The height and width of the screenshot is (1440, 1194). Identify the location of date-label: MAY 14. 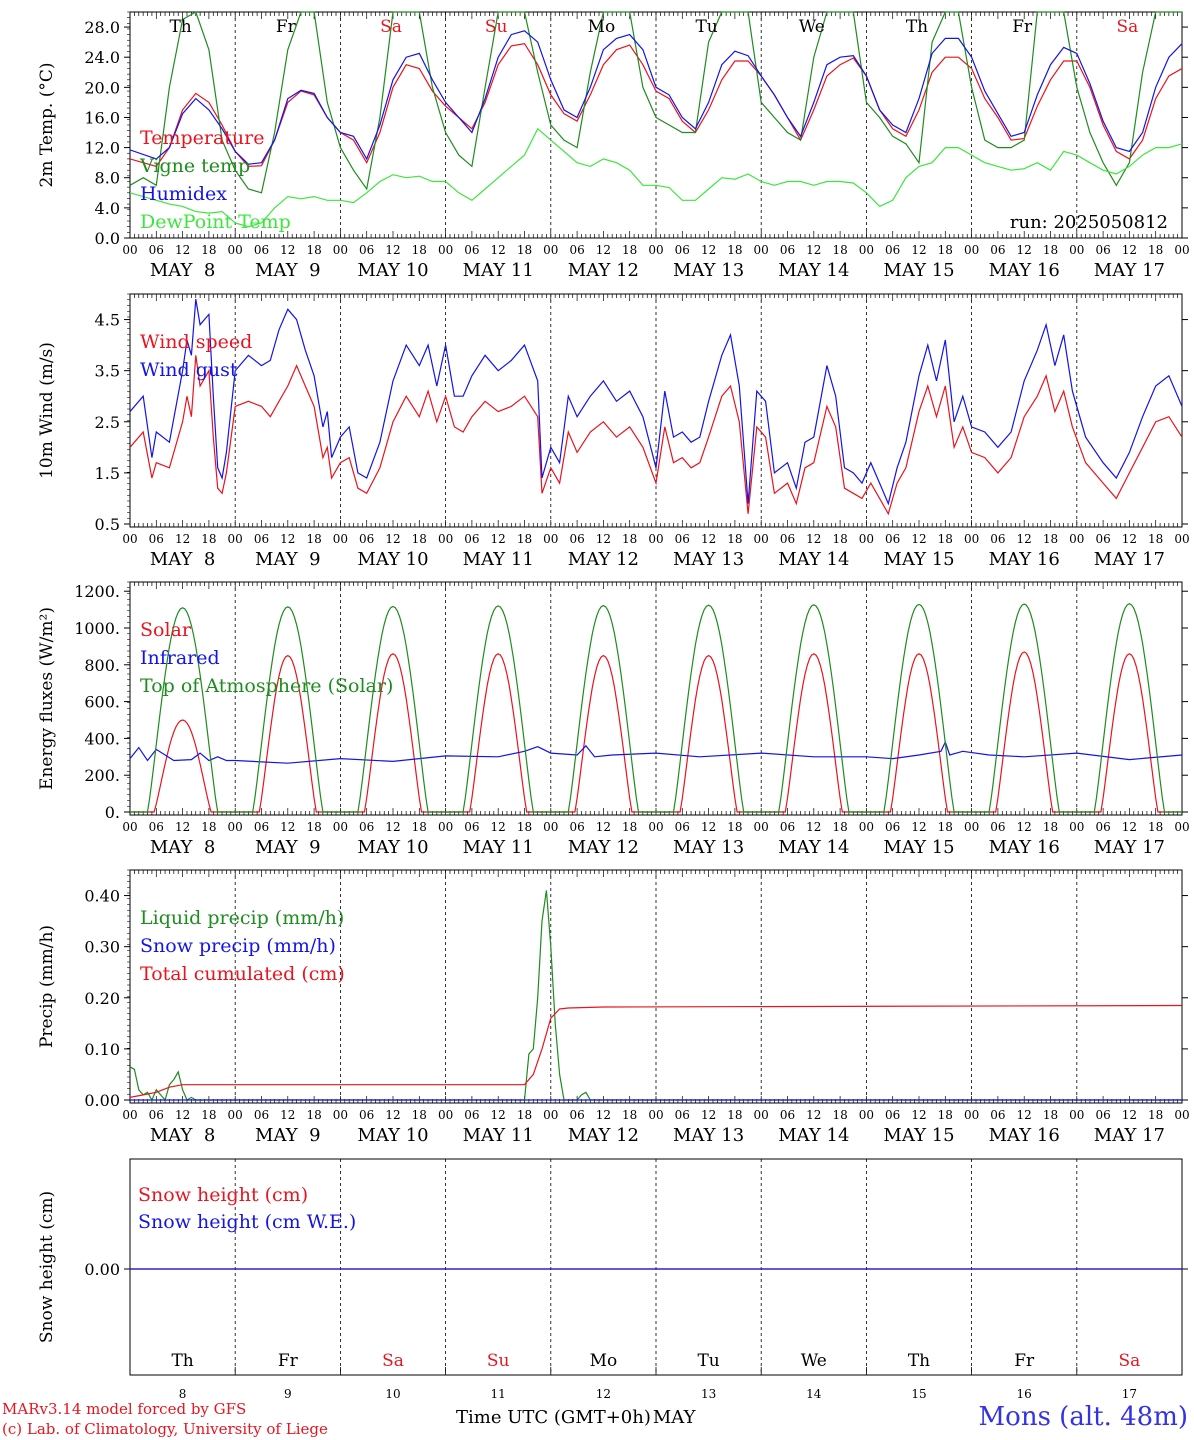
(813, 847).